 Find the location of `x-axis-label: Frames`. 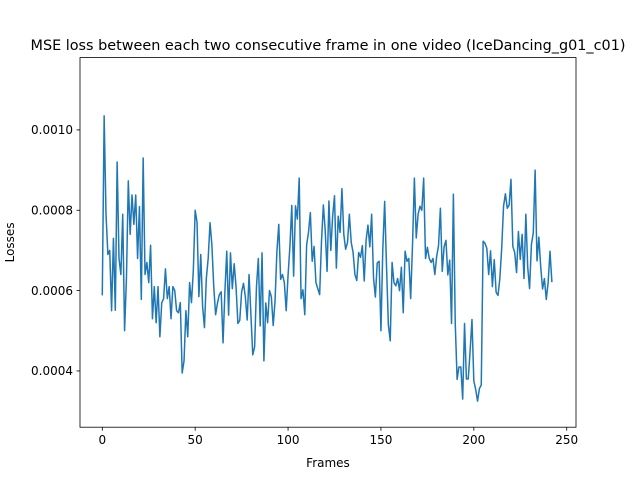

x-axis-label: Frames is located at coordinates (328, 463).